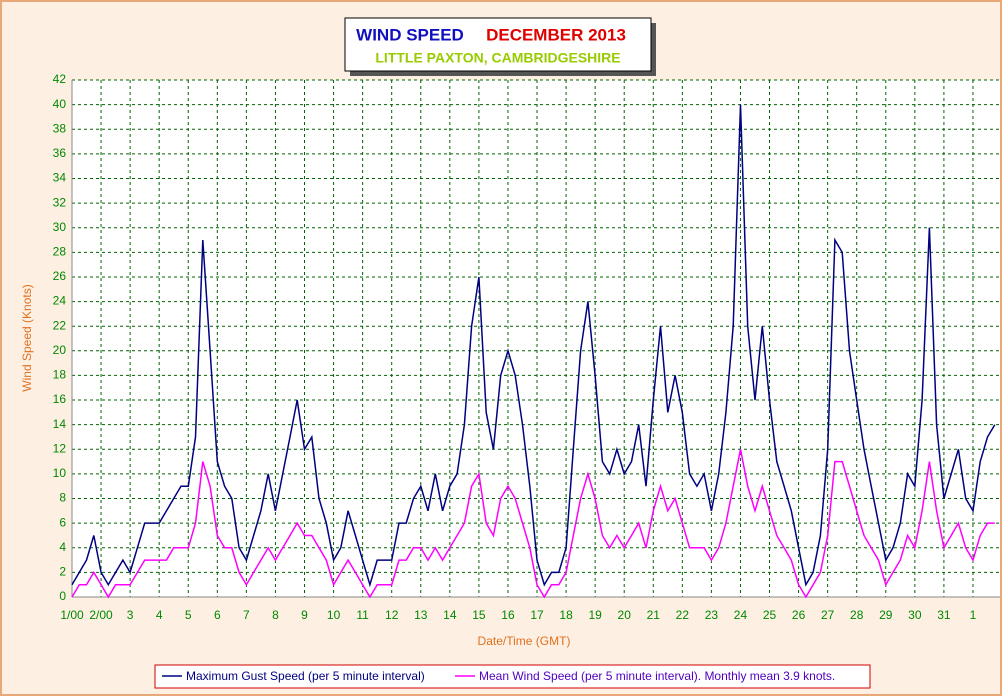 This screenshot has width=1002, height=696. I want to click on x-tick-label: 6, so click(217, 615).